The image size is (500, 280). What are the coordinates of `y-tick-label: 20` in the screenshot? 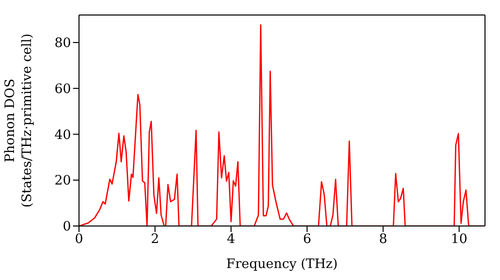 It's located at (62, 181).